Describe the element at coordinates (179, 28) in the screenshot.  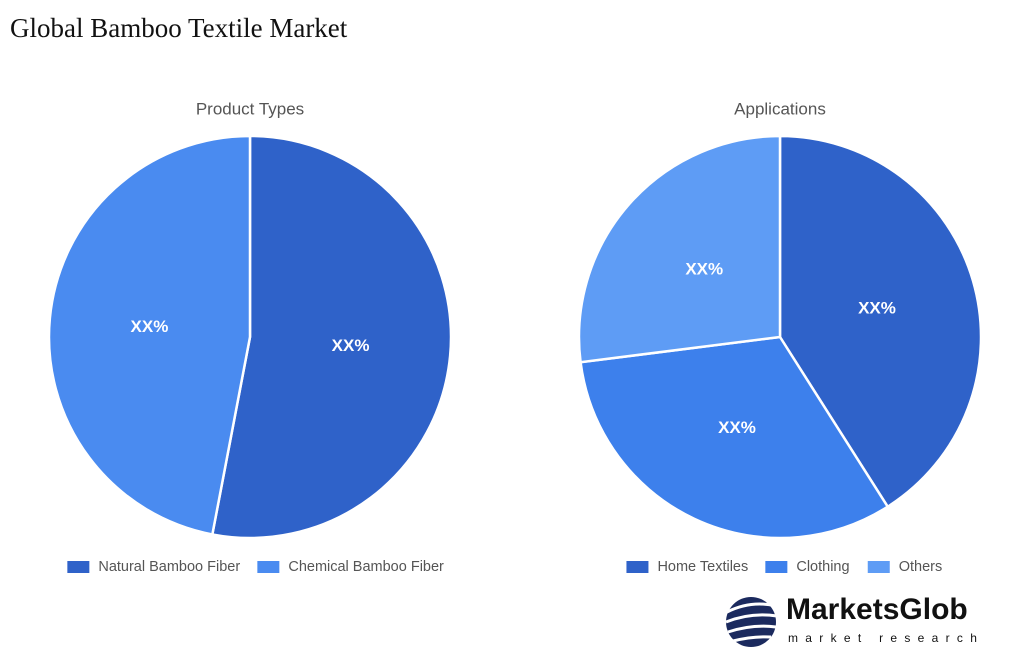
I see `page-title: Global Bamboo Textile Market` at that location.